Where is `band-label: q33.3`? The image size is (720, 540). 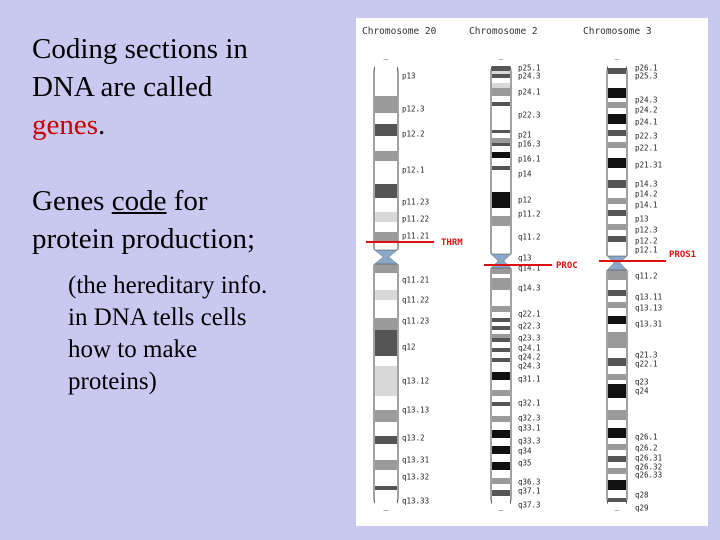 band-label: q33.3 is located at coordinates (529, 441).